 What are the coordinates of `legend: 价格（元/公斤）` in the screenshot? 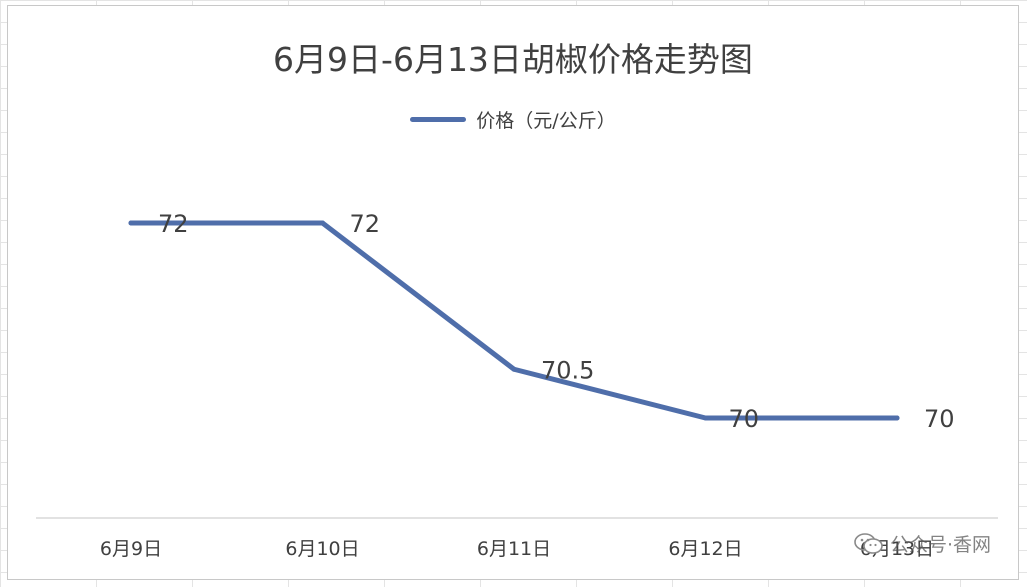 It's located at (513, 119).